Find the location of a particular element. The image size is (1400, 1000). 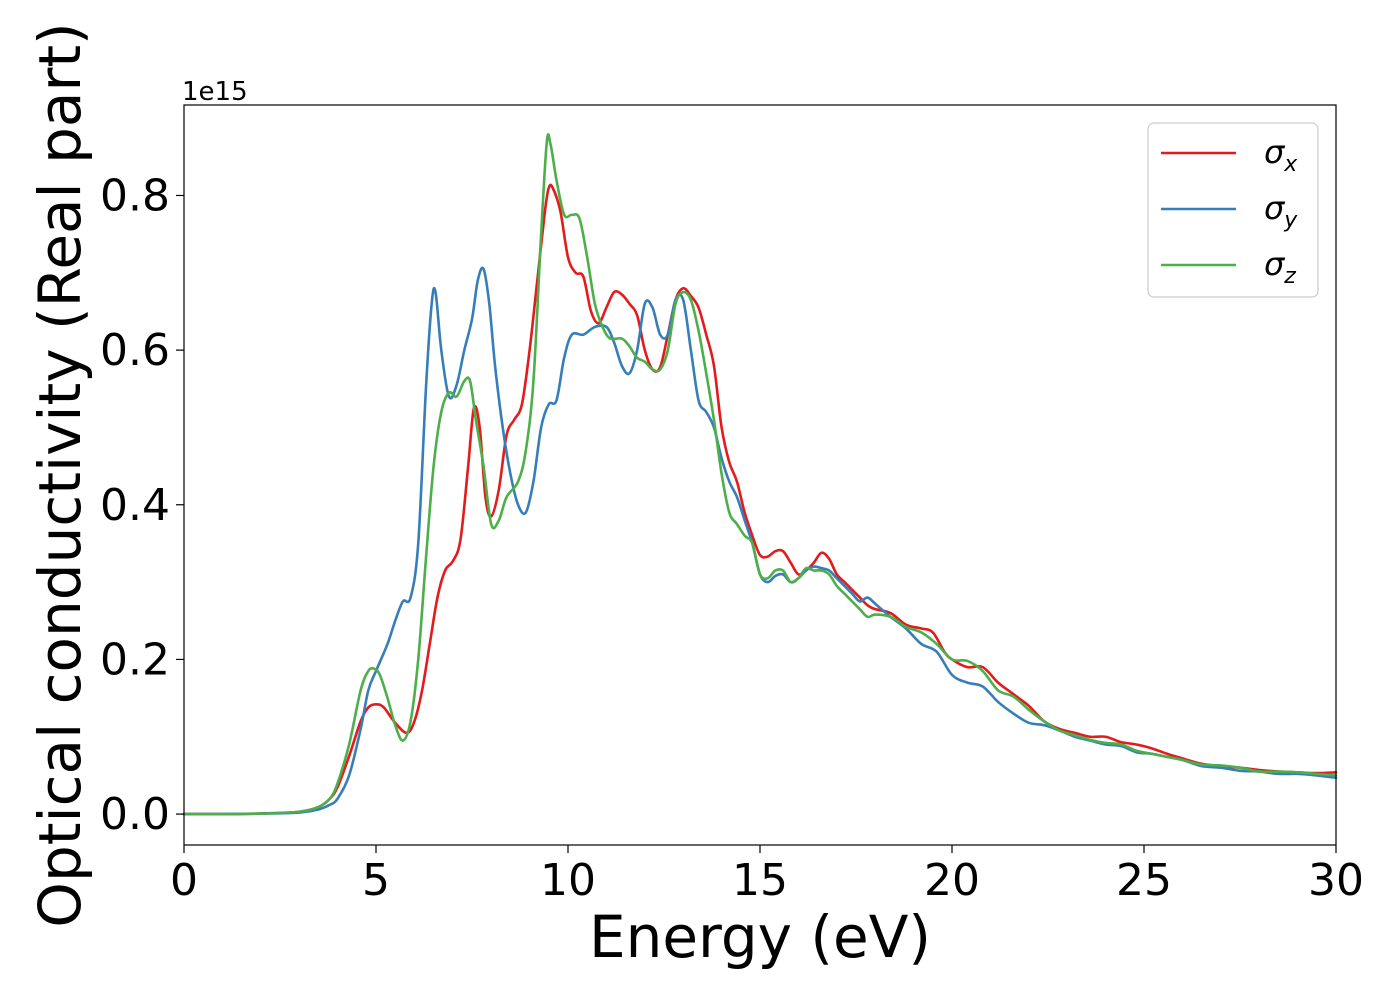

y-tick-label: 0.8 is located at coordinates (135, 195).